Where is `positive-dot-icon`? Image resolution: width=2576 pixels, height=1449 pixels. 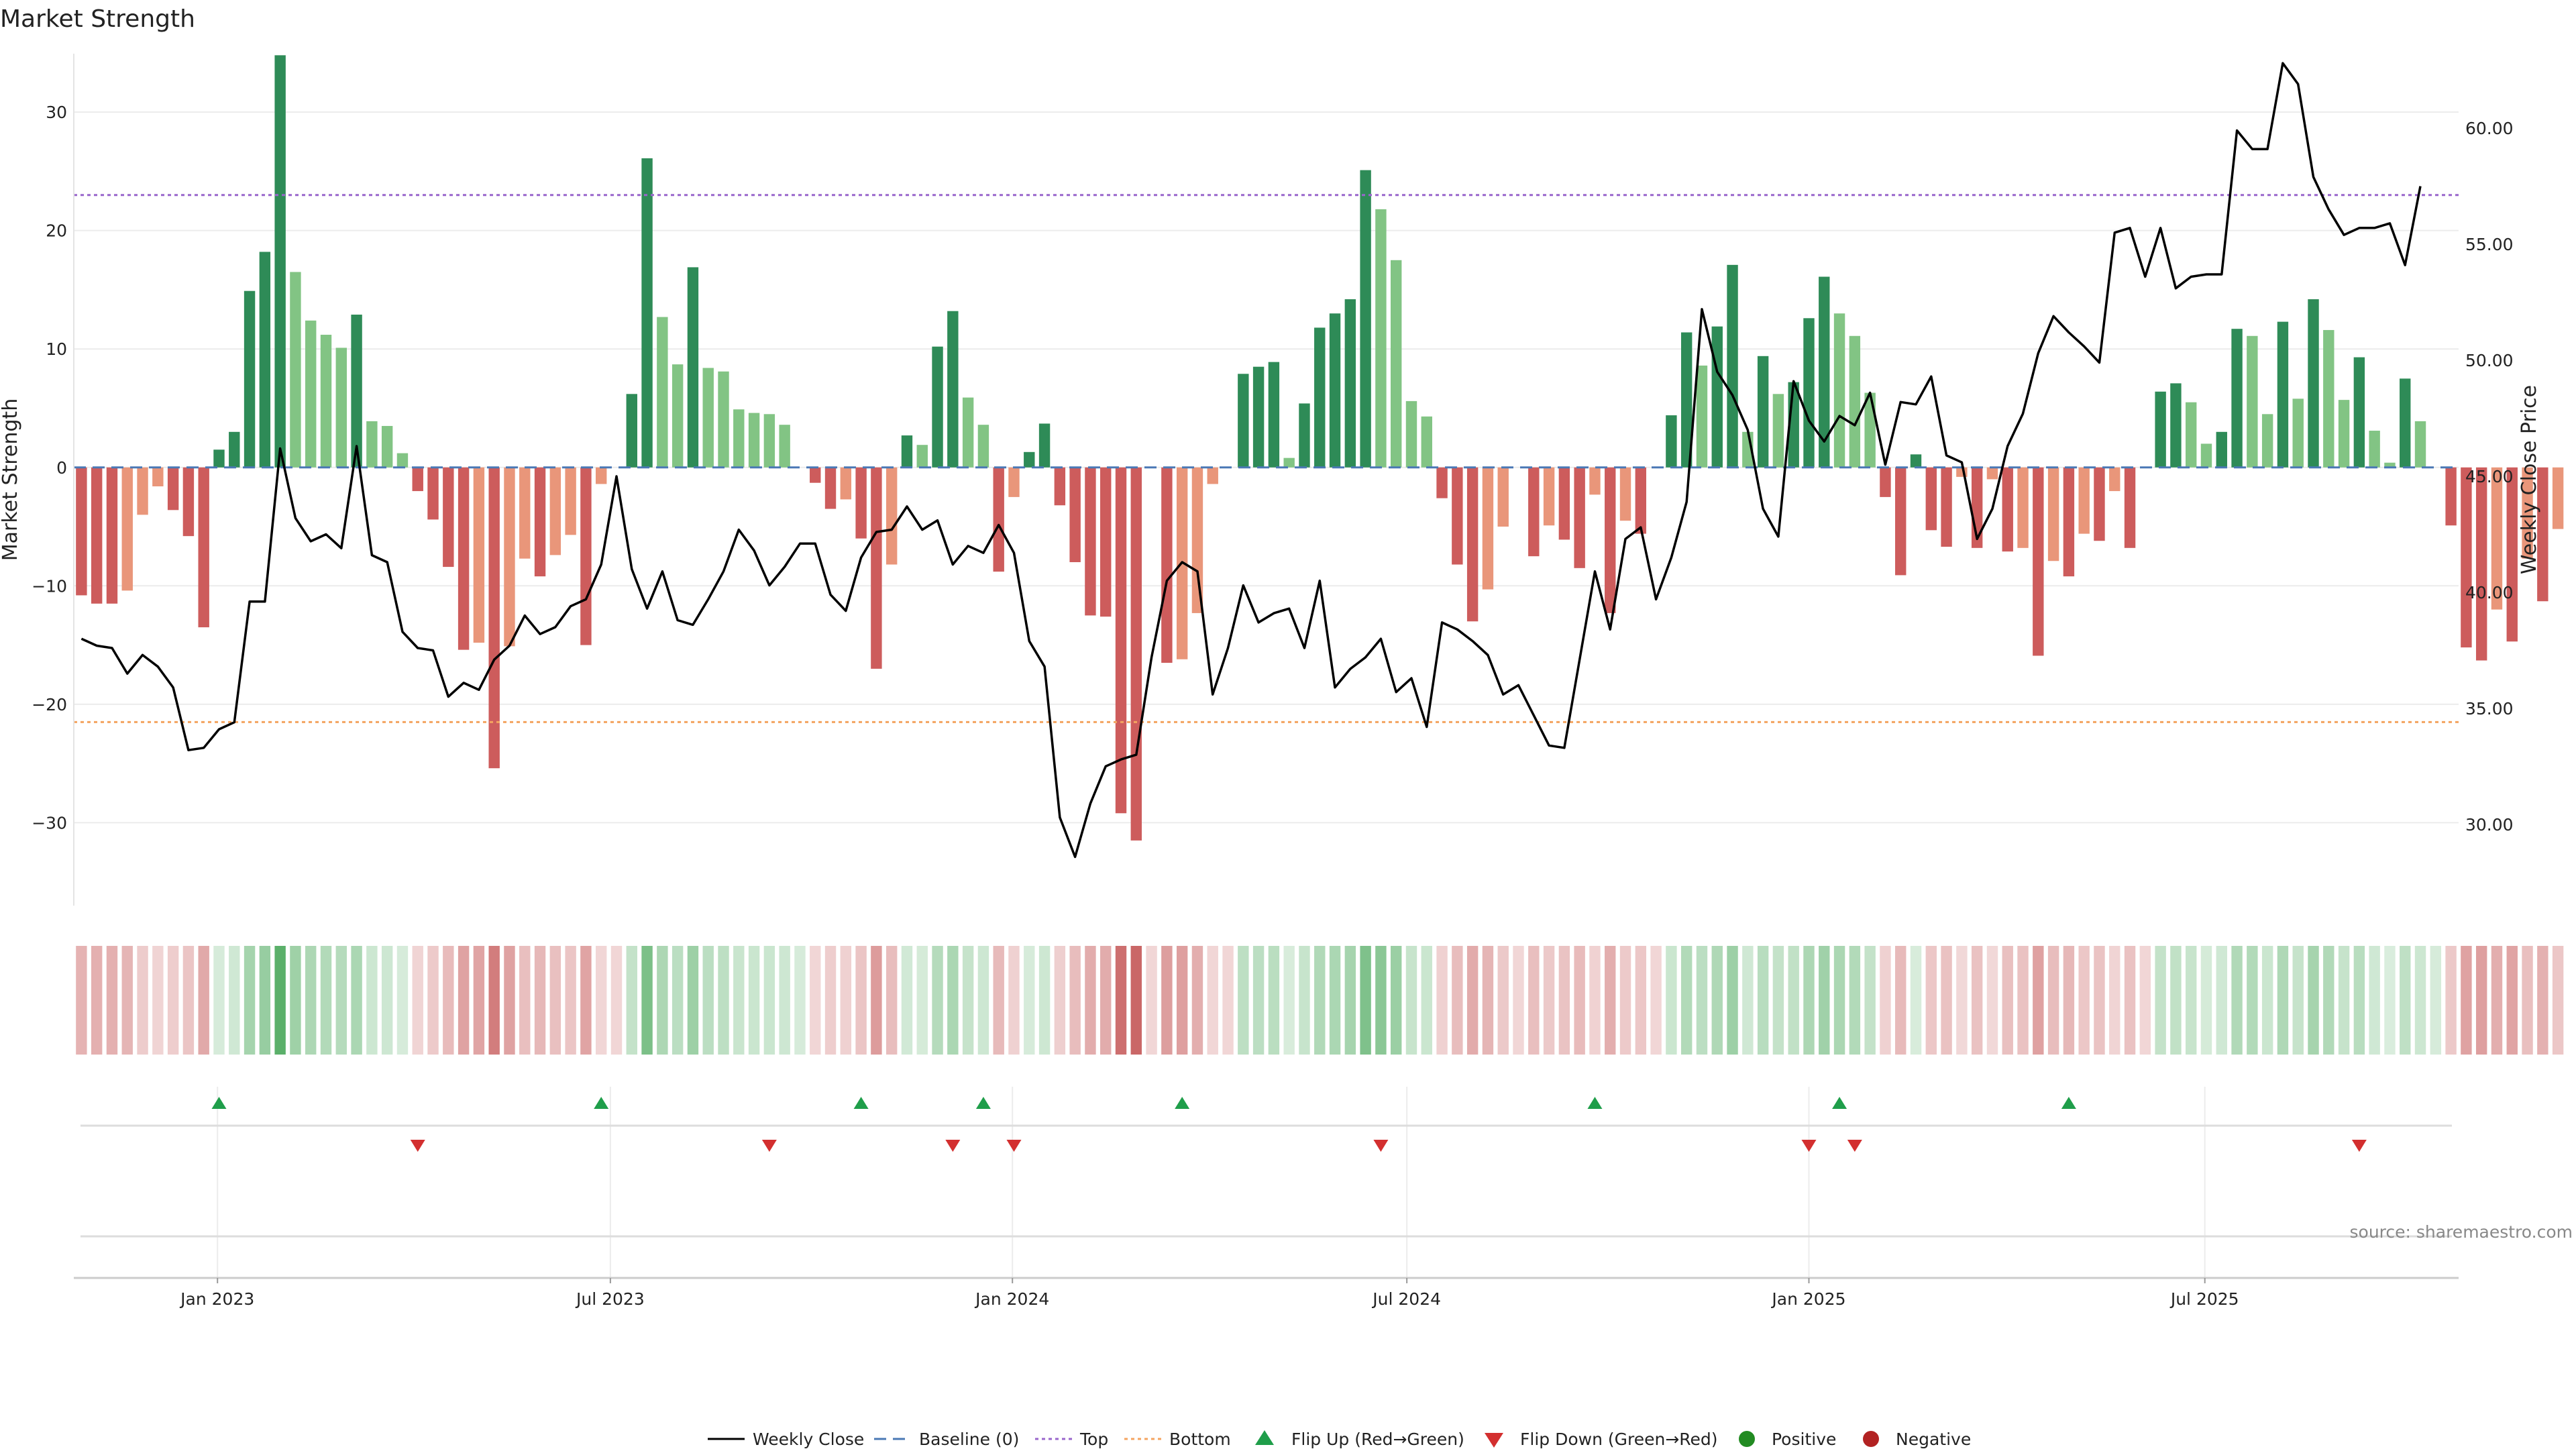
positive-dot-icon is located at coordinates (1747, 1439).